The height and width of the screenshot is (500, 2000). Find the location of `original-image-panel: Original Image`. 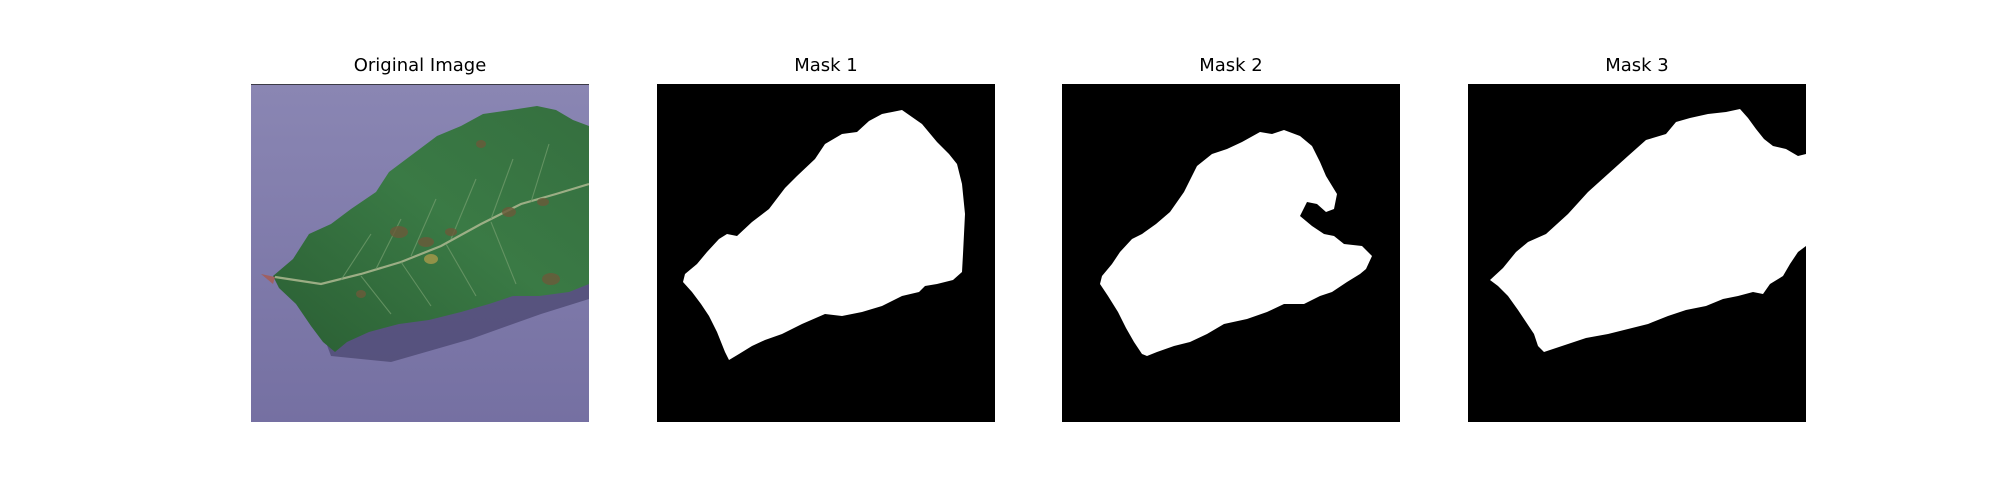

original-image-panel: Original Image is located at coordinates (420, 239).